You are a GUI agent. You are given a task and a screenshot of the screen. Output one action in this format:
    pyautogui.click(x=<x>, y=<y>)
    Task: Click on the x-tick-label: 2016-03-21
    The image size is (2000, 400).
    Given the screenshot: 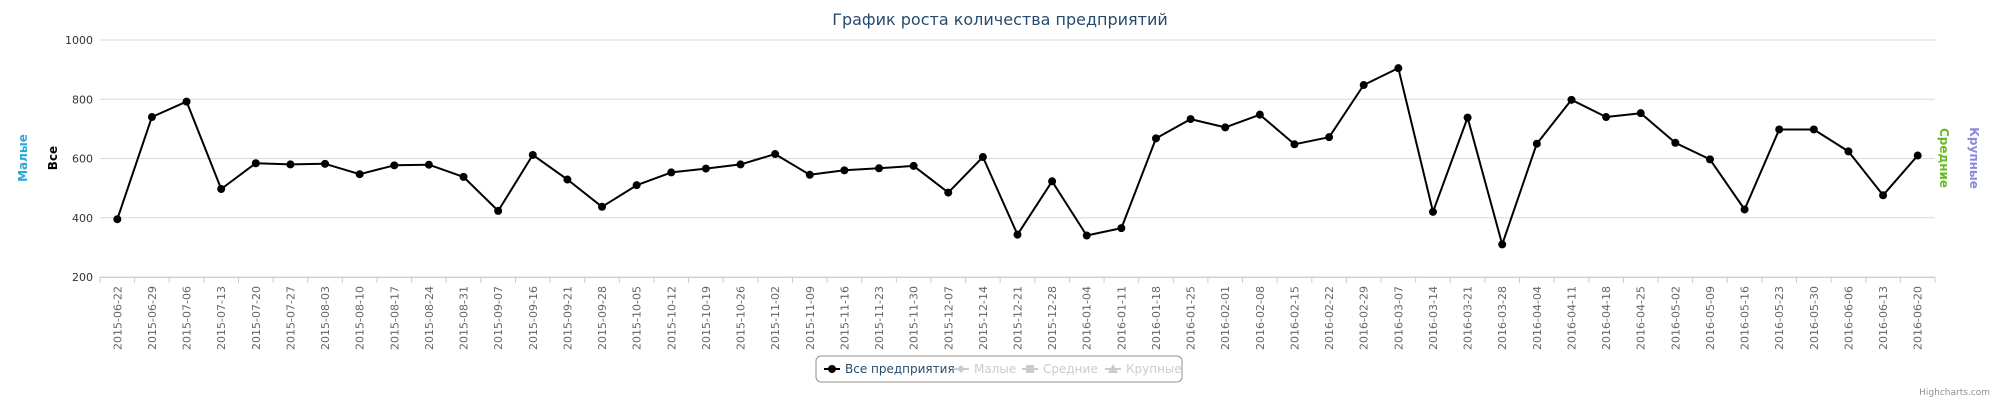 What is the action you would take?
    pyautogui.click(x=1468, y=318)
    